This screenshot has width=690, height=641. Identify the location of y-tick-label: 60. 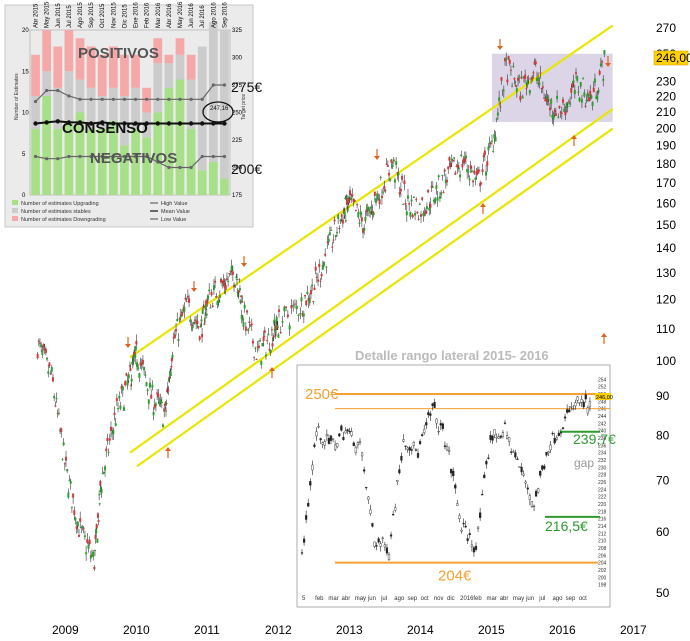
(663, 532).